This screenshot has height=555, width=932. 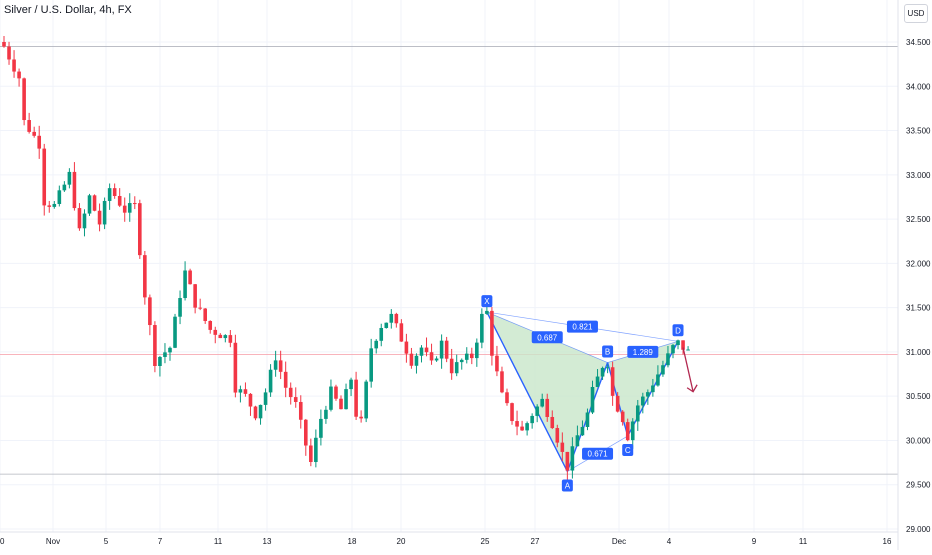 I want to click on ratio-label: 0.821, so click(x=582, y=326).